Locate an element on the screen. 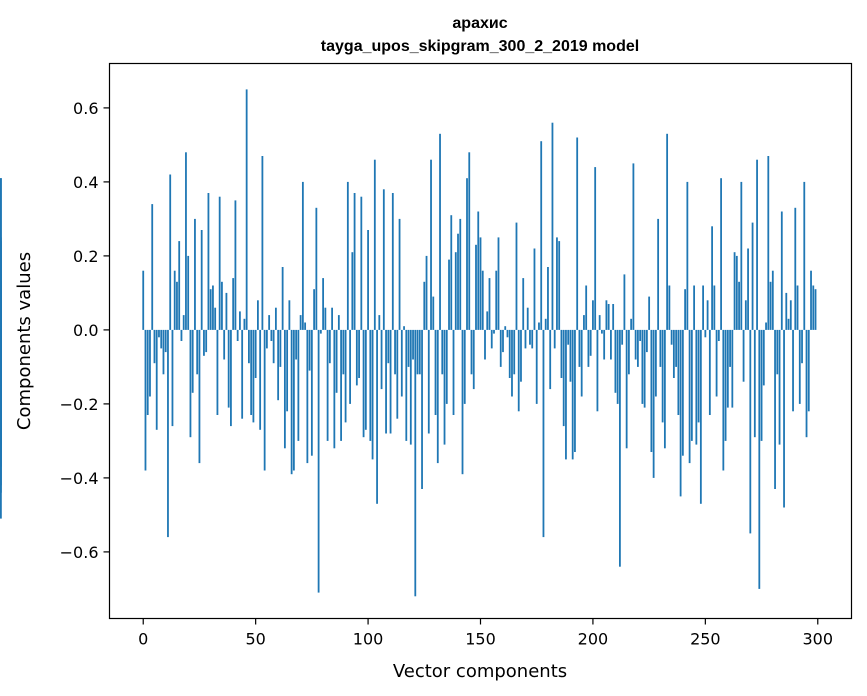  x-tick-label: 250 is located at coordinates (705, 639).